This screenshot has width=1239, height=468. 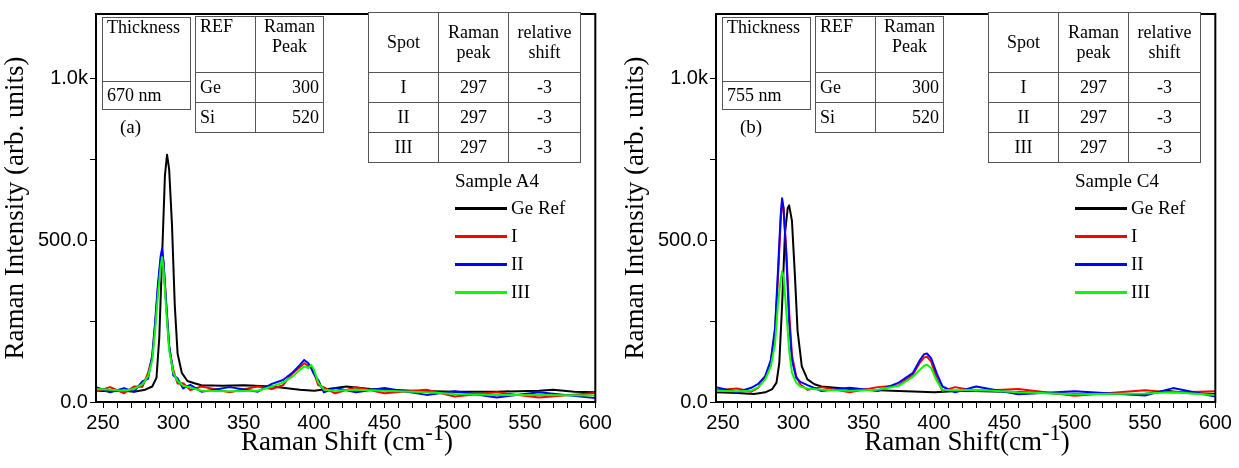 What do you see at coordinates (497, 181) in the screenshot?
I see `legend-title: Sample A4` at bounding box center [497, 181].